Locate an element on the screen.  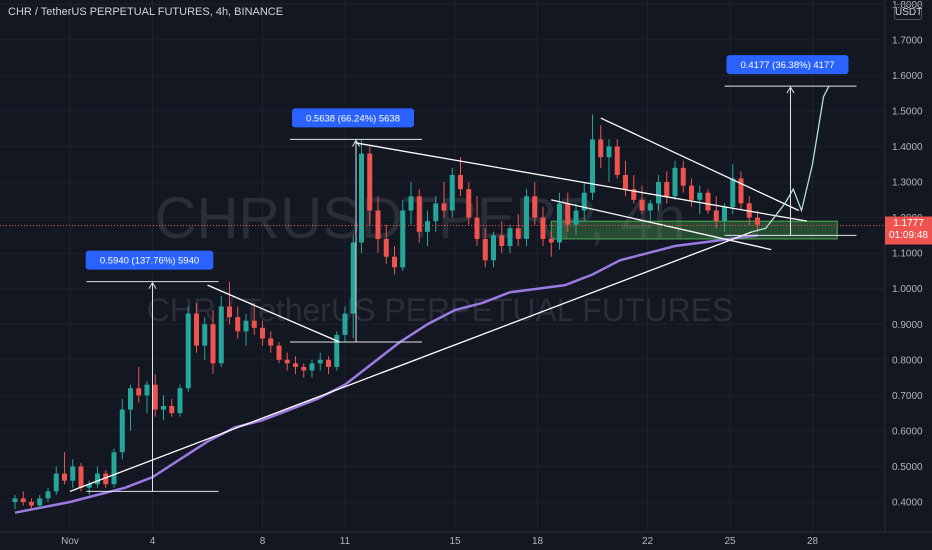
support-zone-rect is located at coordinates (694, 230).